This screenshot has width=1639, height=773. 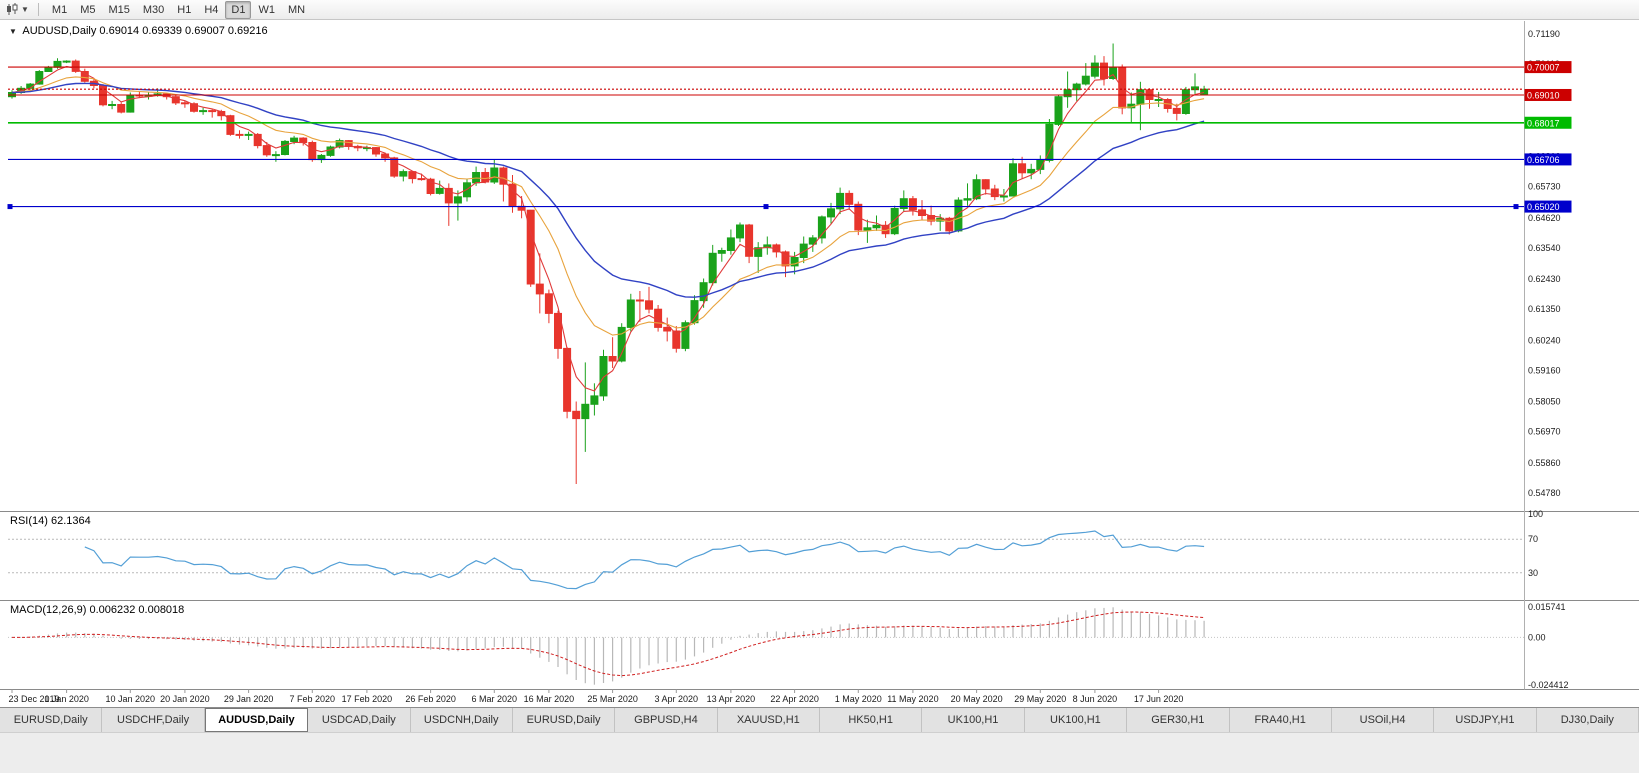 I want to click on price-axis-label: 0.62430, so click(x=1544, y=279).